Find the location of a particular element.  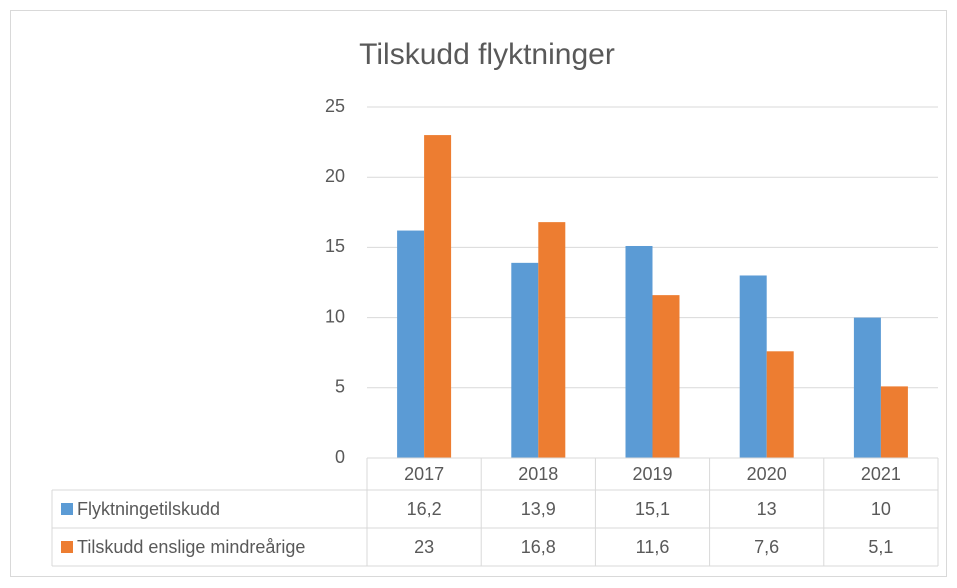

y-tick-label: 5 is located at coordinates (340, 387).